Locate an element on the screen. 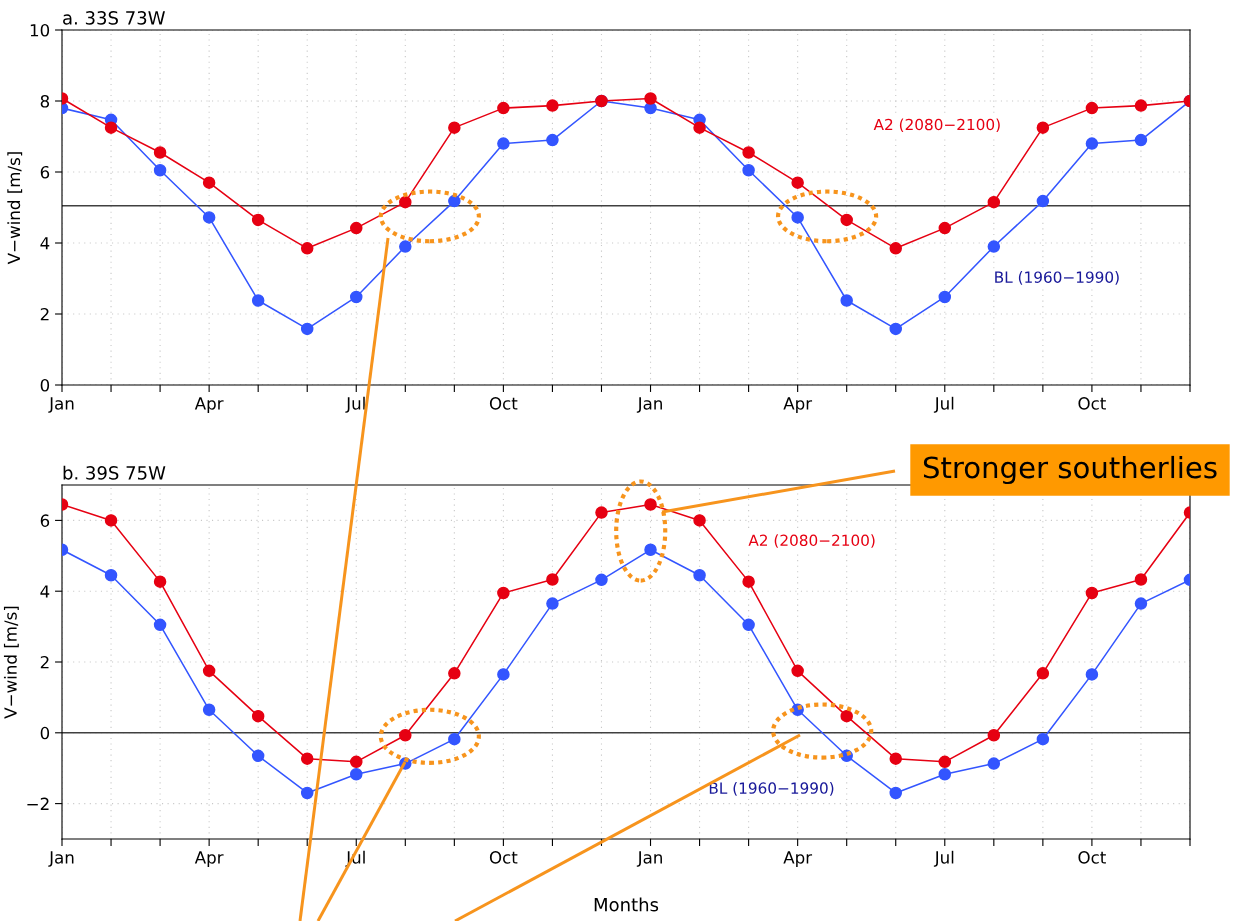 This screenshot has height=921, width=1249. series-label: A2 (2080−2100) is located at coordinates (811, 541).